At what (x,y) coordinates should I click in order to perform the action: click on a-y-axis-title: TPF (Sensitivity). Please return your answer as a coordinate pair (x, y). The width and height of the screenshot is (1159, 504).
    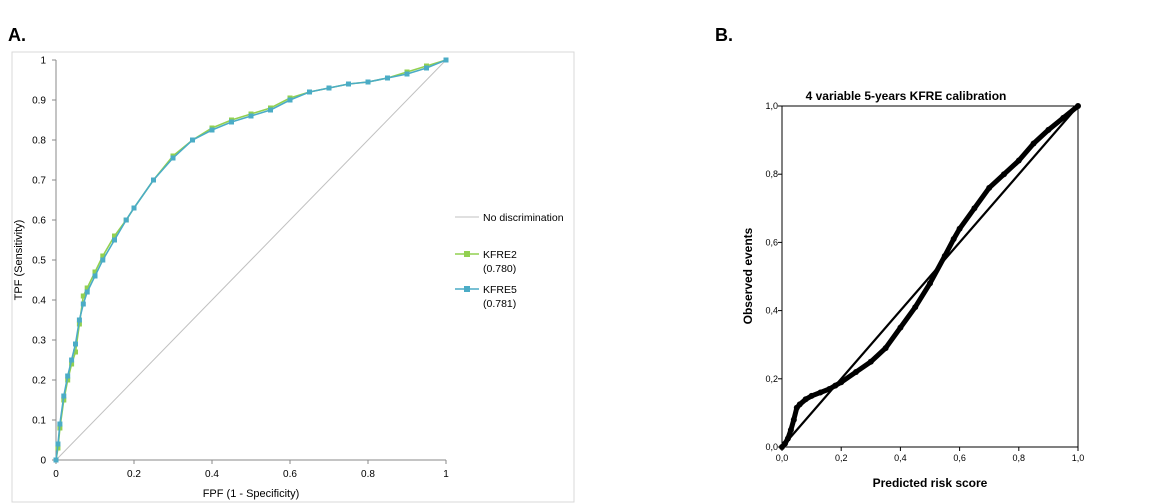
    Looking at the image, I should click on (19, 260).